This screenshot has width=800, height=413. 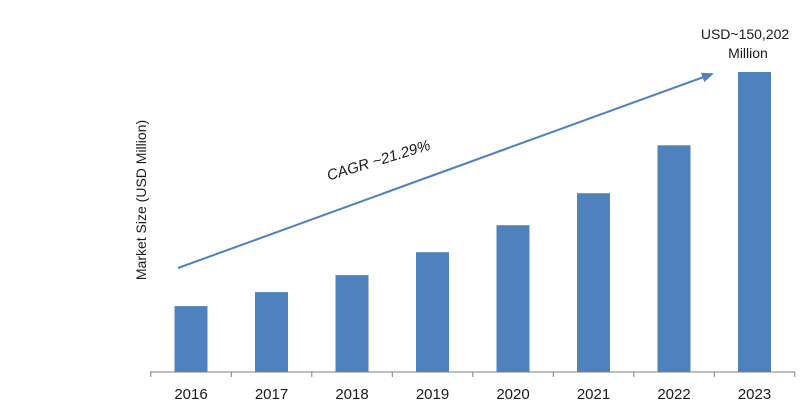 I want to click on x-tick-label-2020: 2020, so click(x=512, y=394).